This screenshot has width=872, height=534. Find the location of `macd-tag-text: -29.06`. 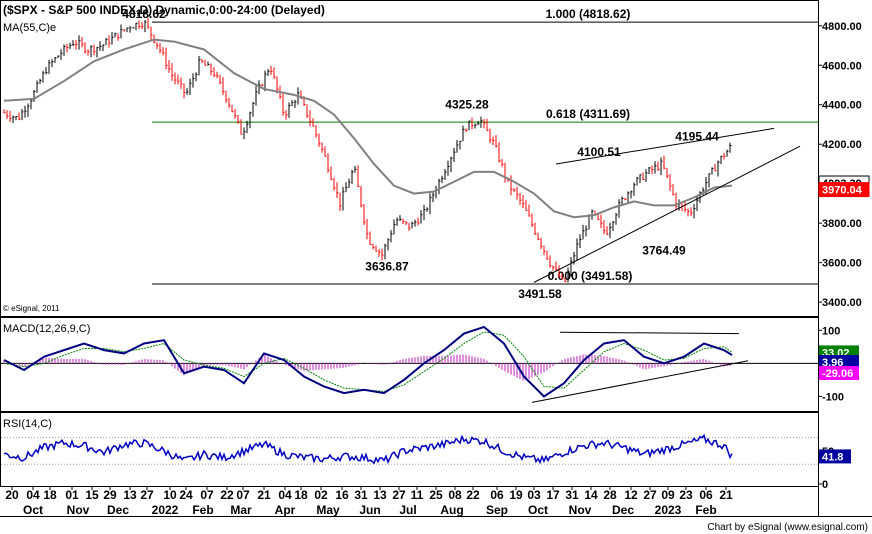

macd-tag-text: -29.06 is located at coordinates (837, 374).